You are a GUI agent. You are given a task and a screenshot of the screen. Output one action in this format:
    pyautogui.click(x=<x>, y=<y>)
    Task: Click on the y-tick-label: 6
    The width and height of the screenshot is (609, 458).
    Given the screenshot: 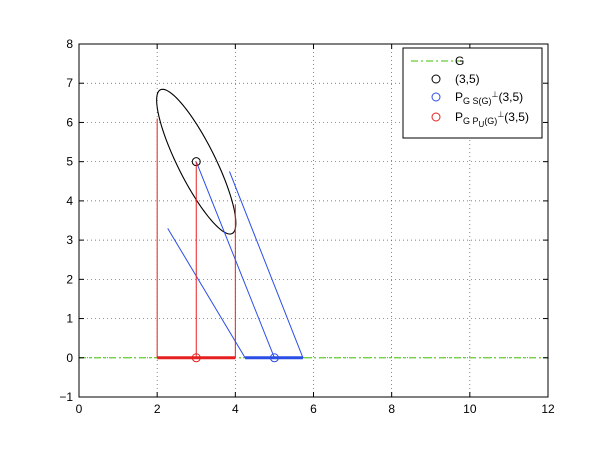 What is the action you would take?
    pyautogui.click(x=69, y=122)
    